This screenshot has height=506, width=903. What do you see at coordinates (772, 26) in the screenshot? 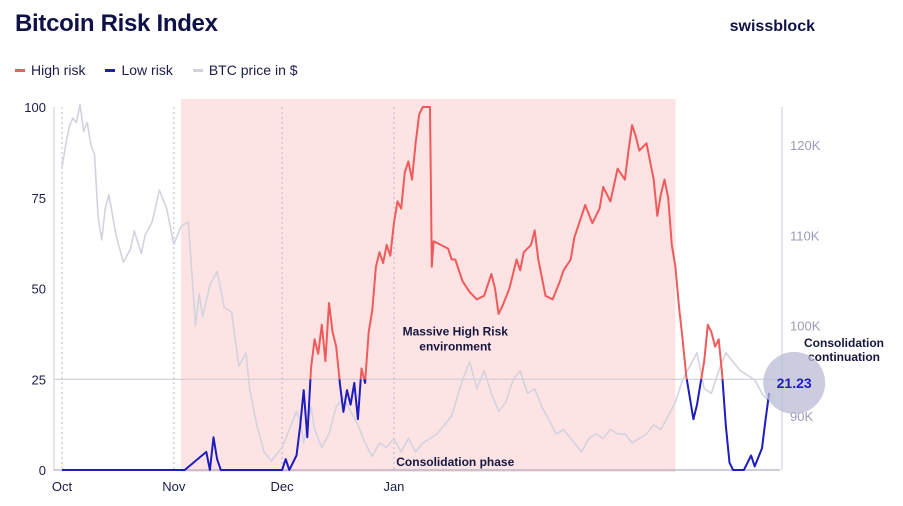
I see `brand-logo: swissblock` at bounding box center [772, 26].